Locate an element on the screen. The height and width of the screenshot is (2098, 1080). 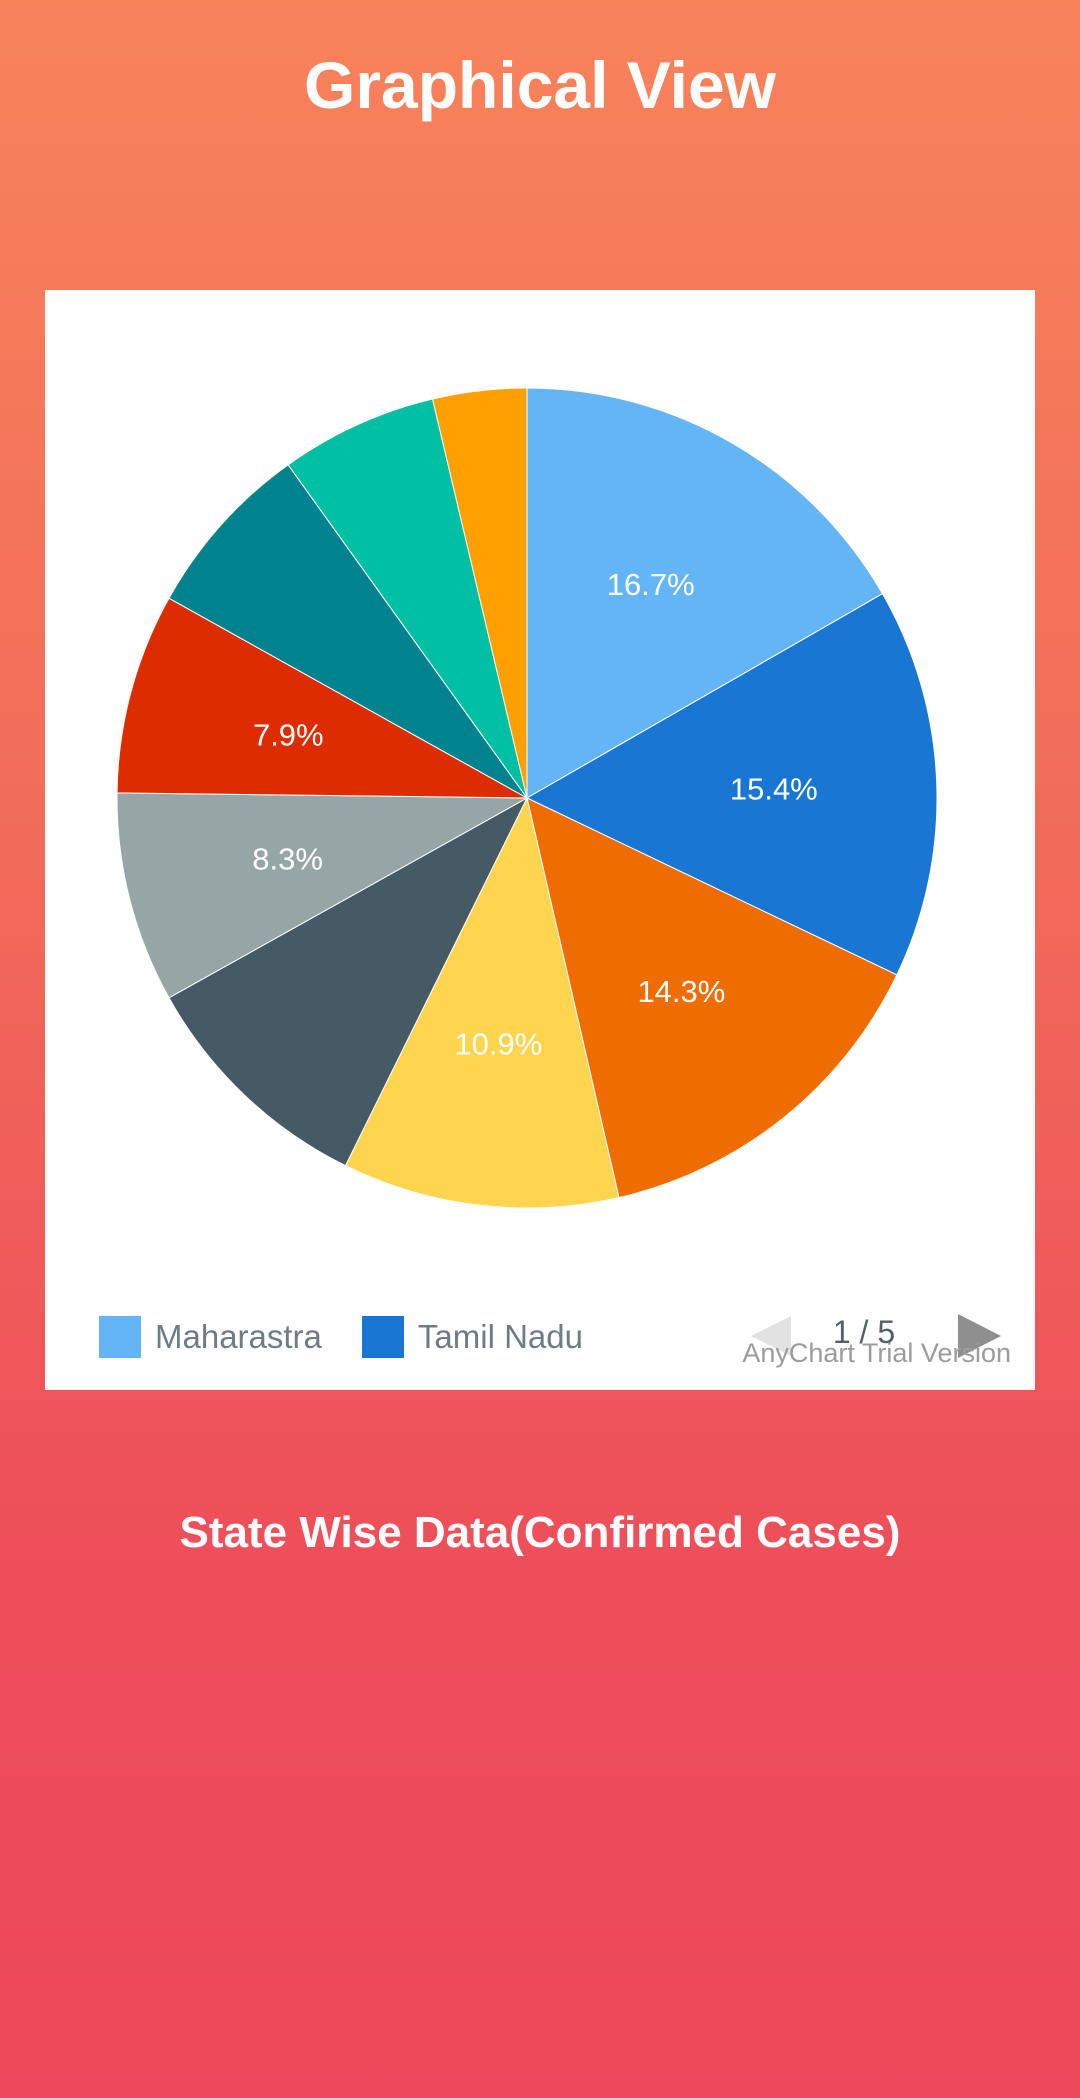
pie-data-label-4: 10.9% is located at coordinates (498, 1043).